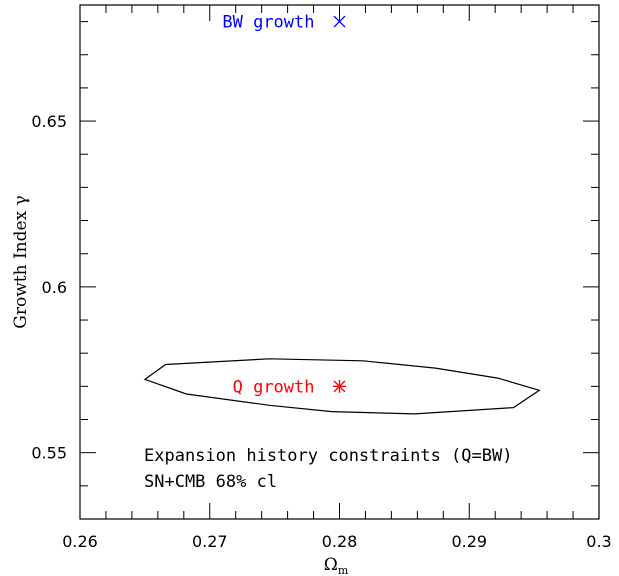 This screenshot has width=619, height=576. I want to click on contour-68cl, so click(342, 386).